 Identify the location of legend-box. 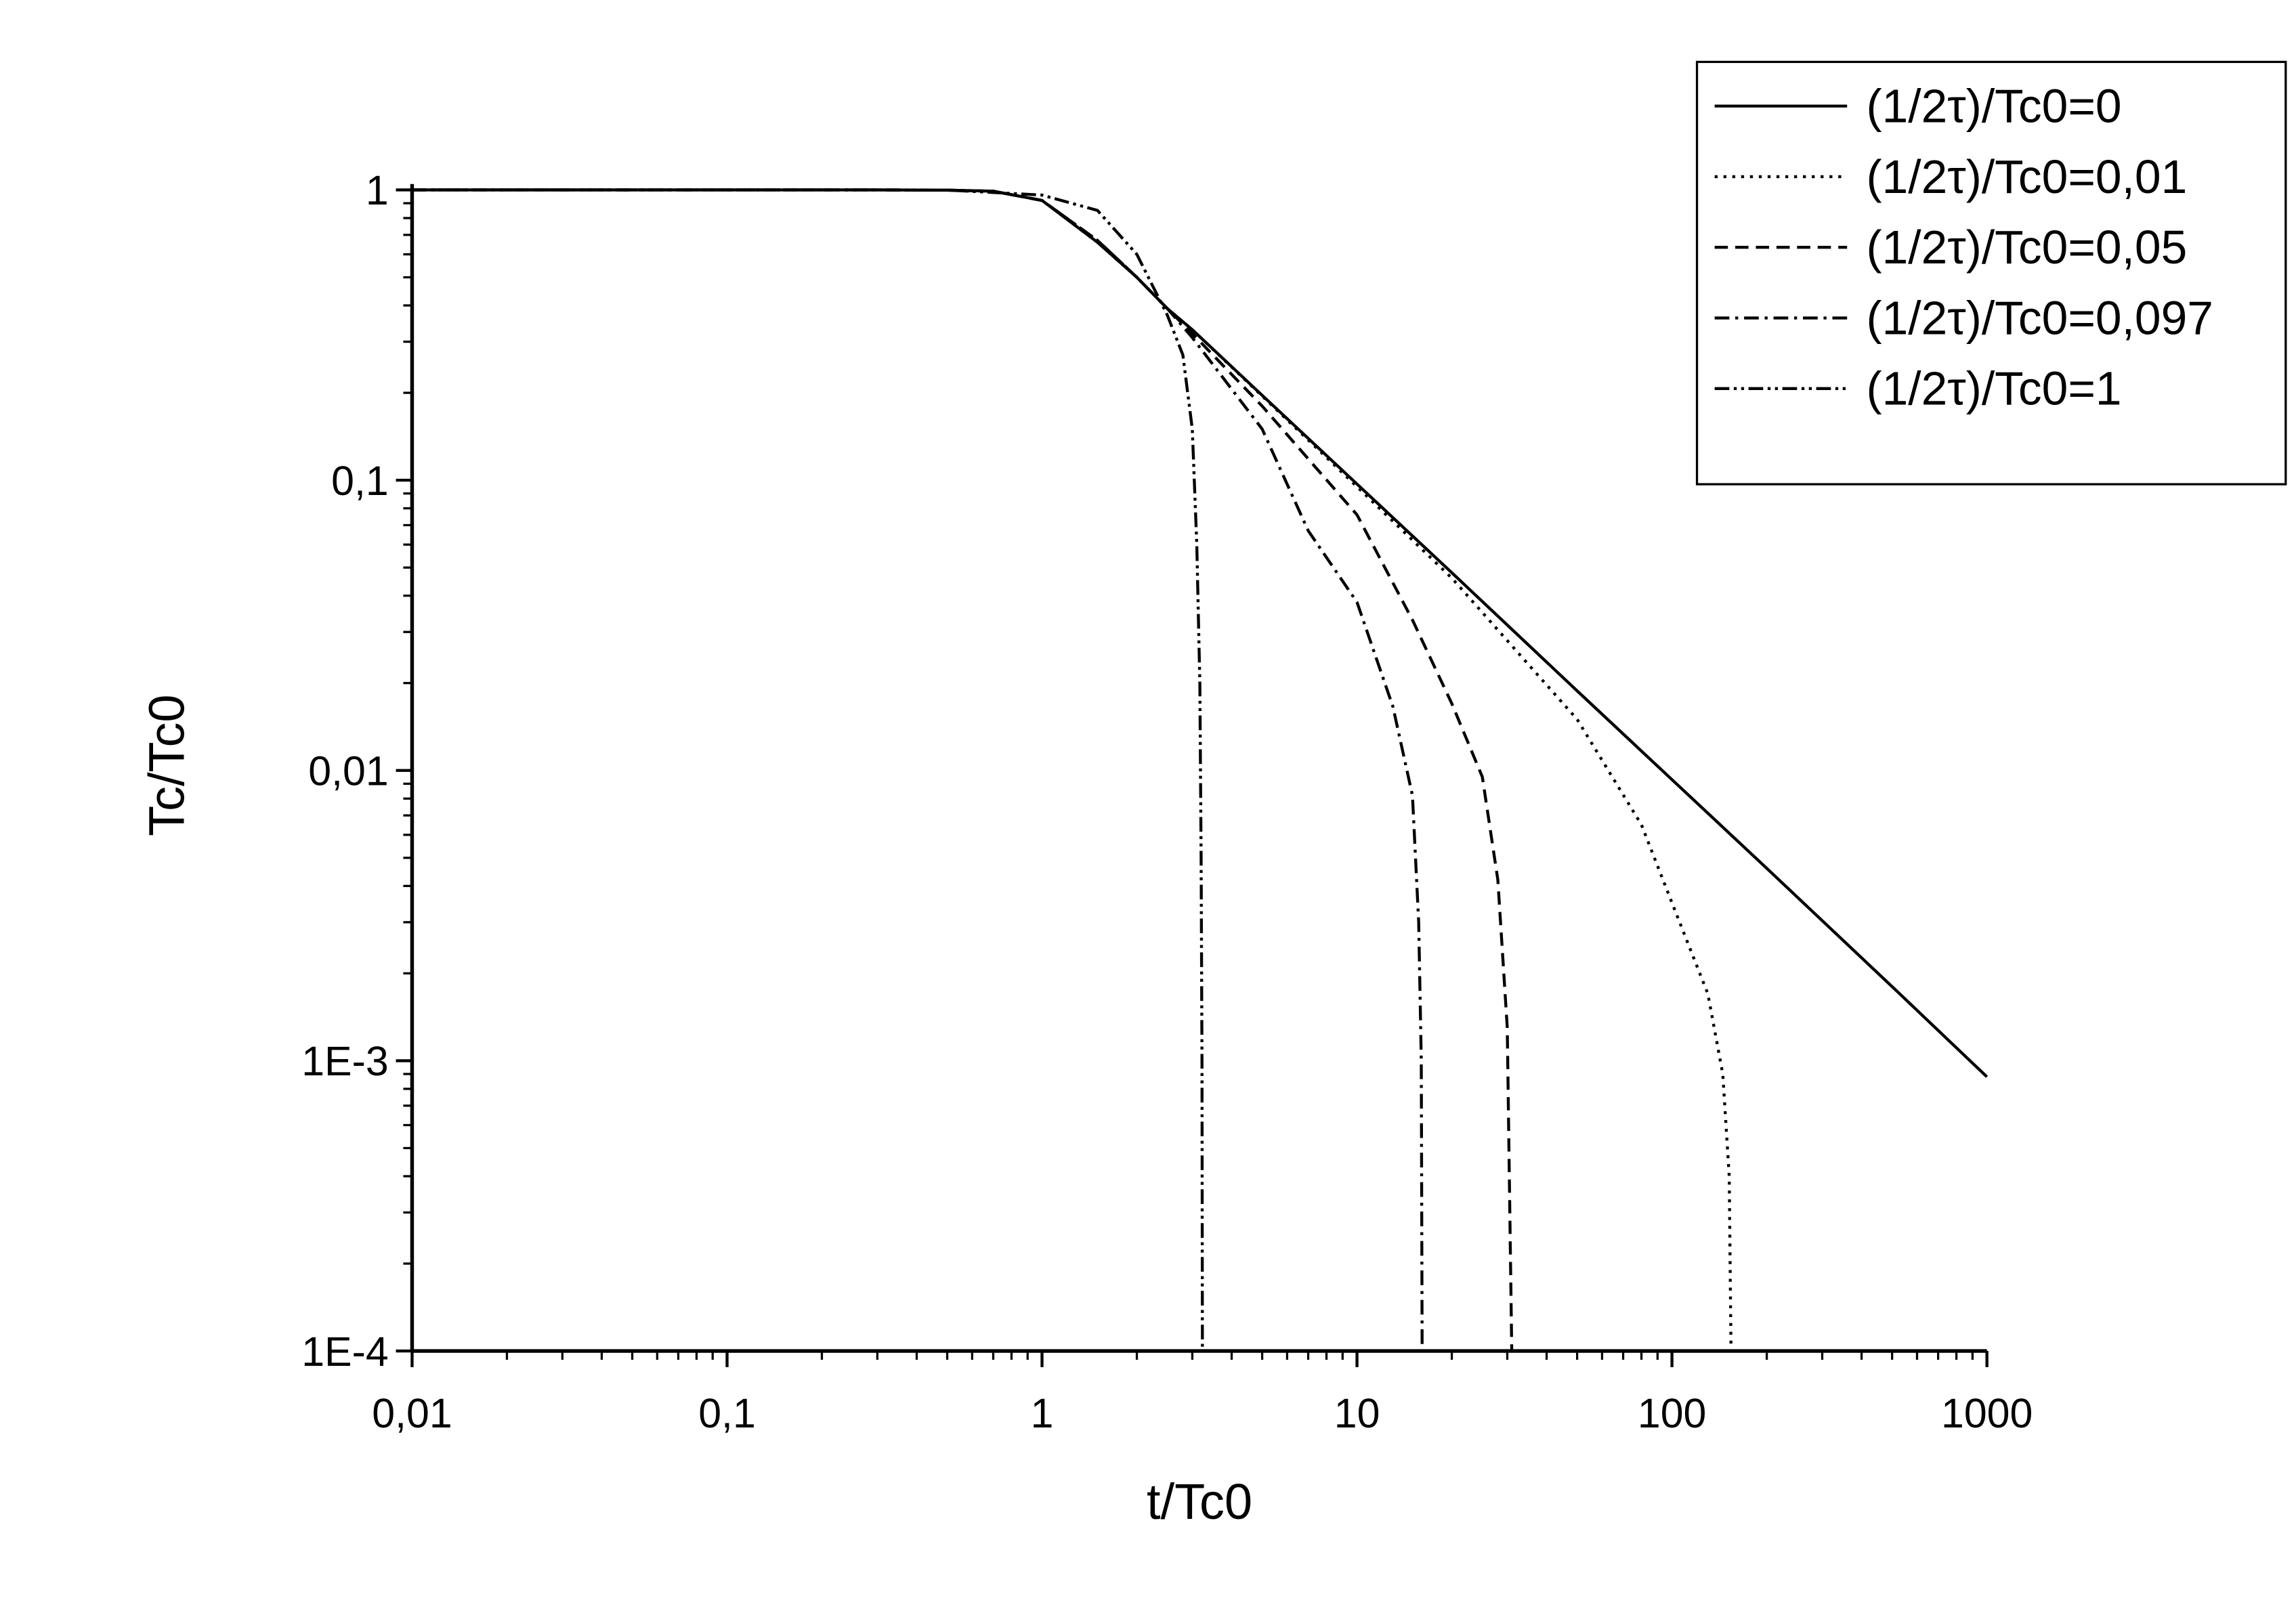
(1991, 273).